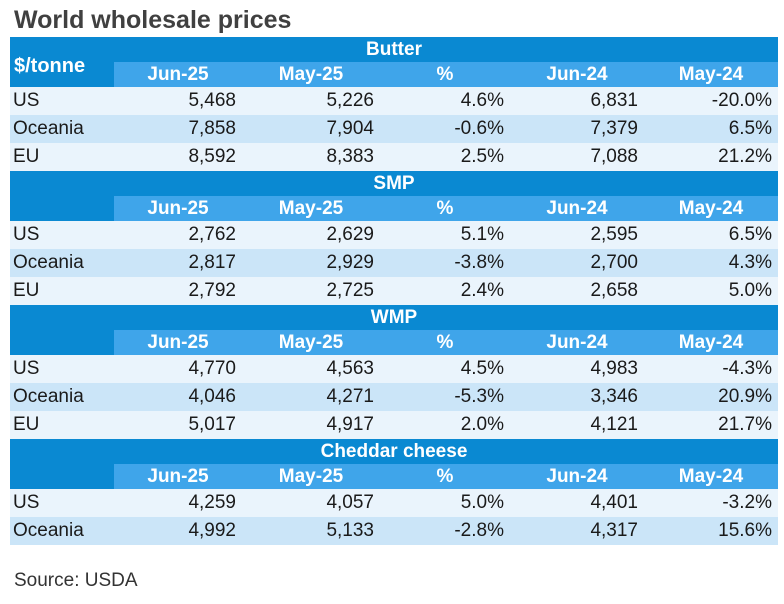 The image size is (784, 604). I want to click on value-cell: 7,858, so click(212, 128).